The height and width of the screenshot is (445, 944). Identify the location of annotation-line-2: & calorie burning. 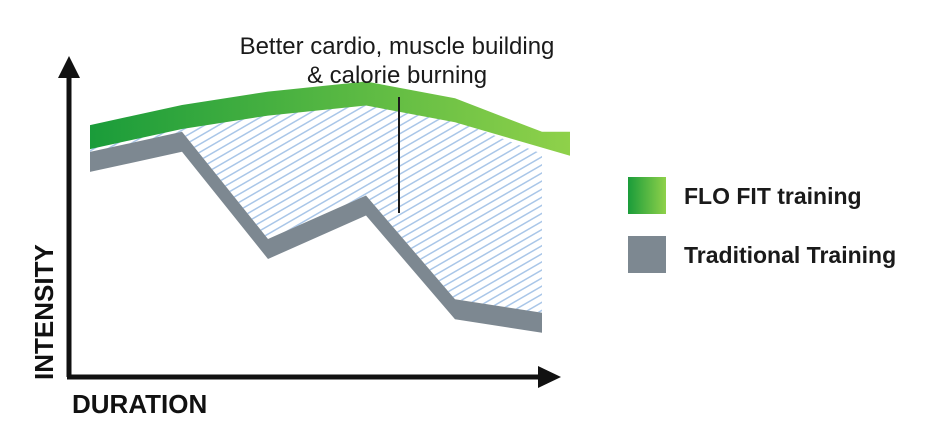
(397, 75).